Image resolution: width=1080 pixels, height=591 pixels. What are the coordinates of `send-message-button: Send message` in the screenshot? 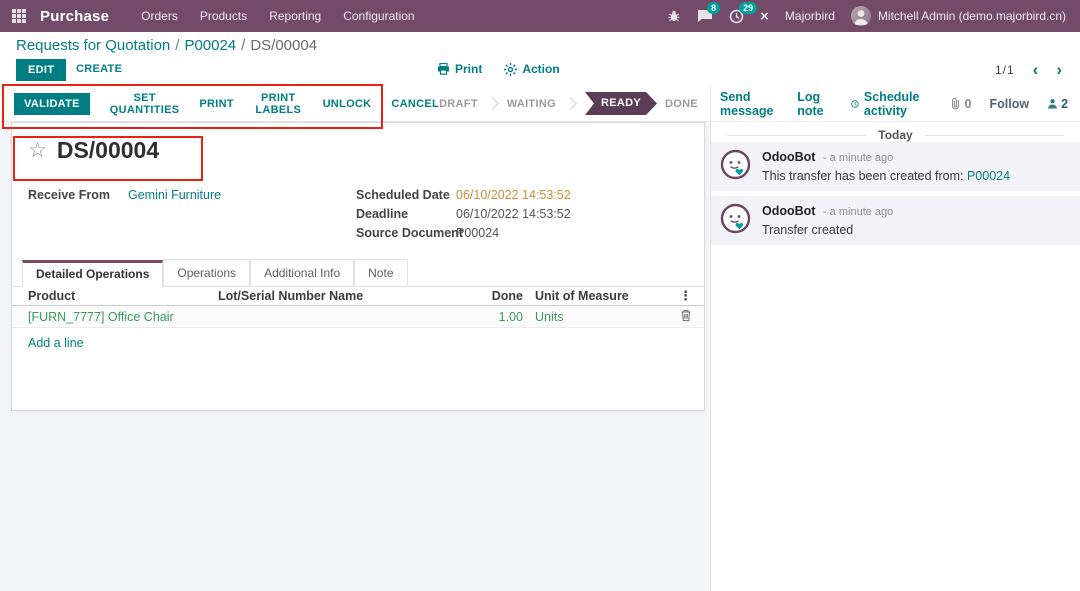 It's located at (747, 103).